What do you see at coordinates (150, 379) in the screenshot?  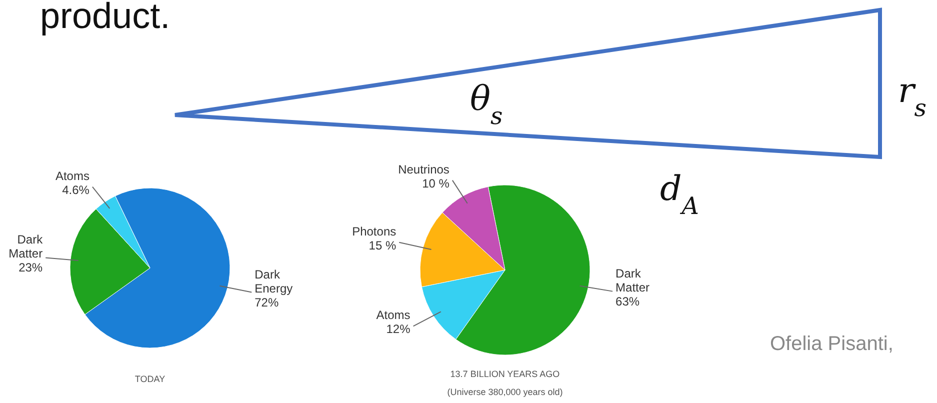 I see `text: TODAY` at bounding box center [150, 379].